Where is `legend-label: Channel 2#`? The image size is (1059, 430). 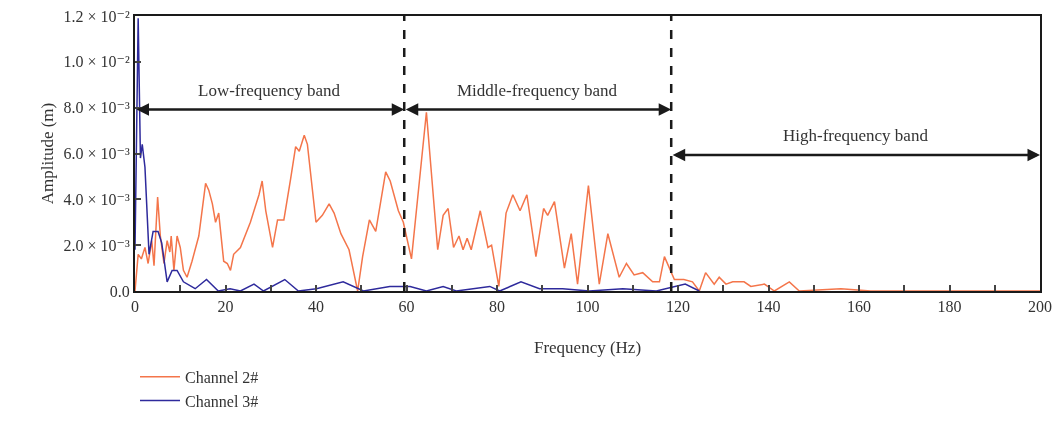 legend-label: Channel 2# is located at coordinates (222, 377).